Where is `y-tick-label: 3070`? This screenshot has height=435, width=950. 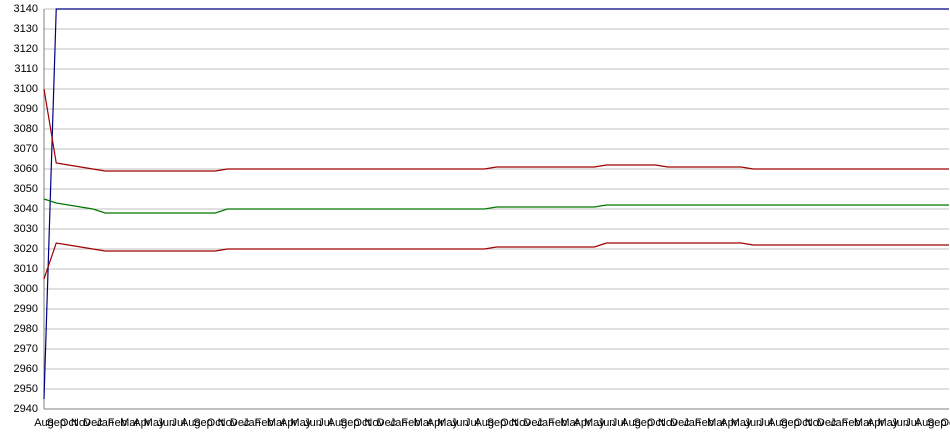
y-tick-label: 3070 is located at coordinates (26, 149).